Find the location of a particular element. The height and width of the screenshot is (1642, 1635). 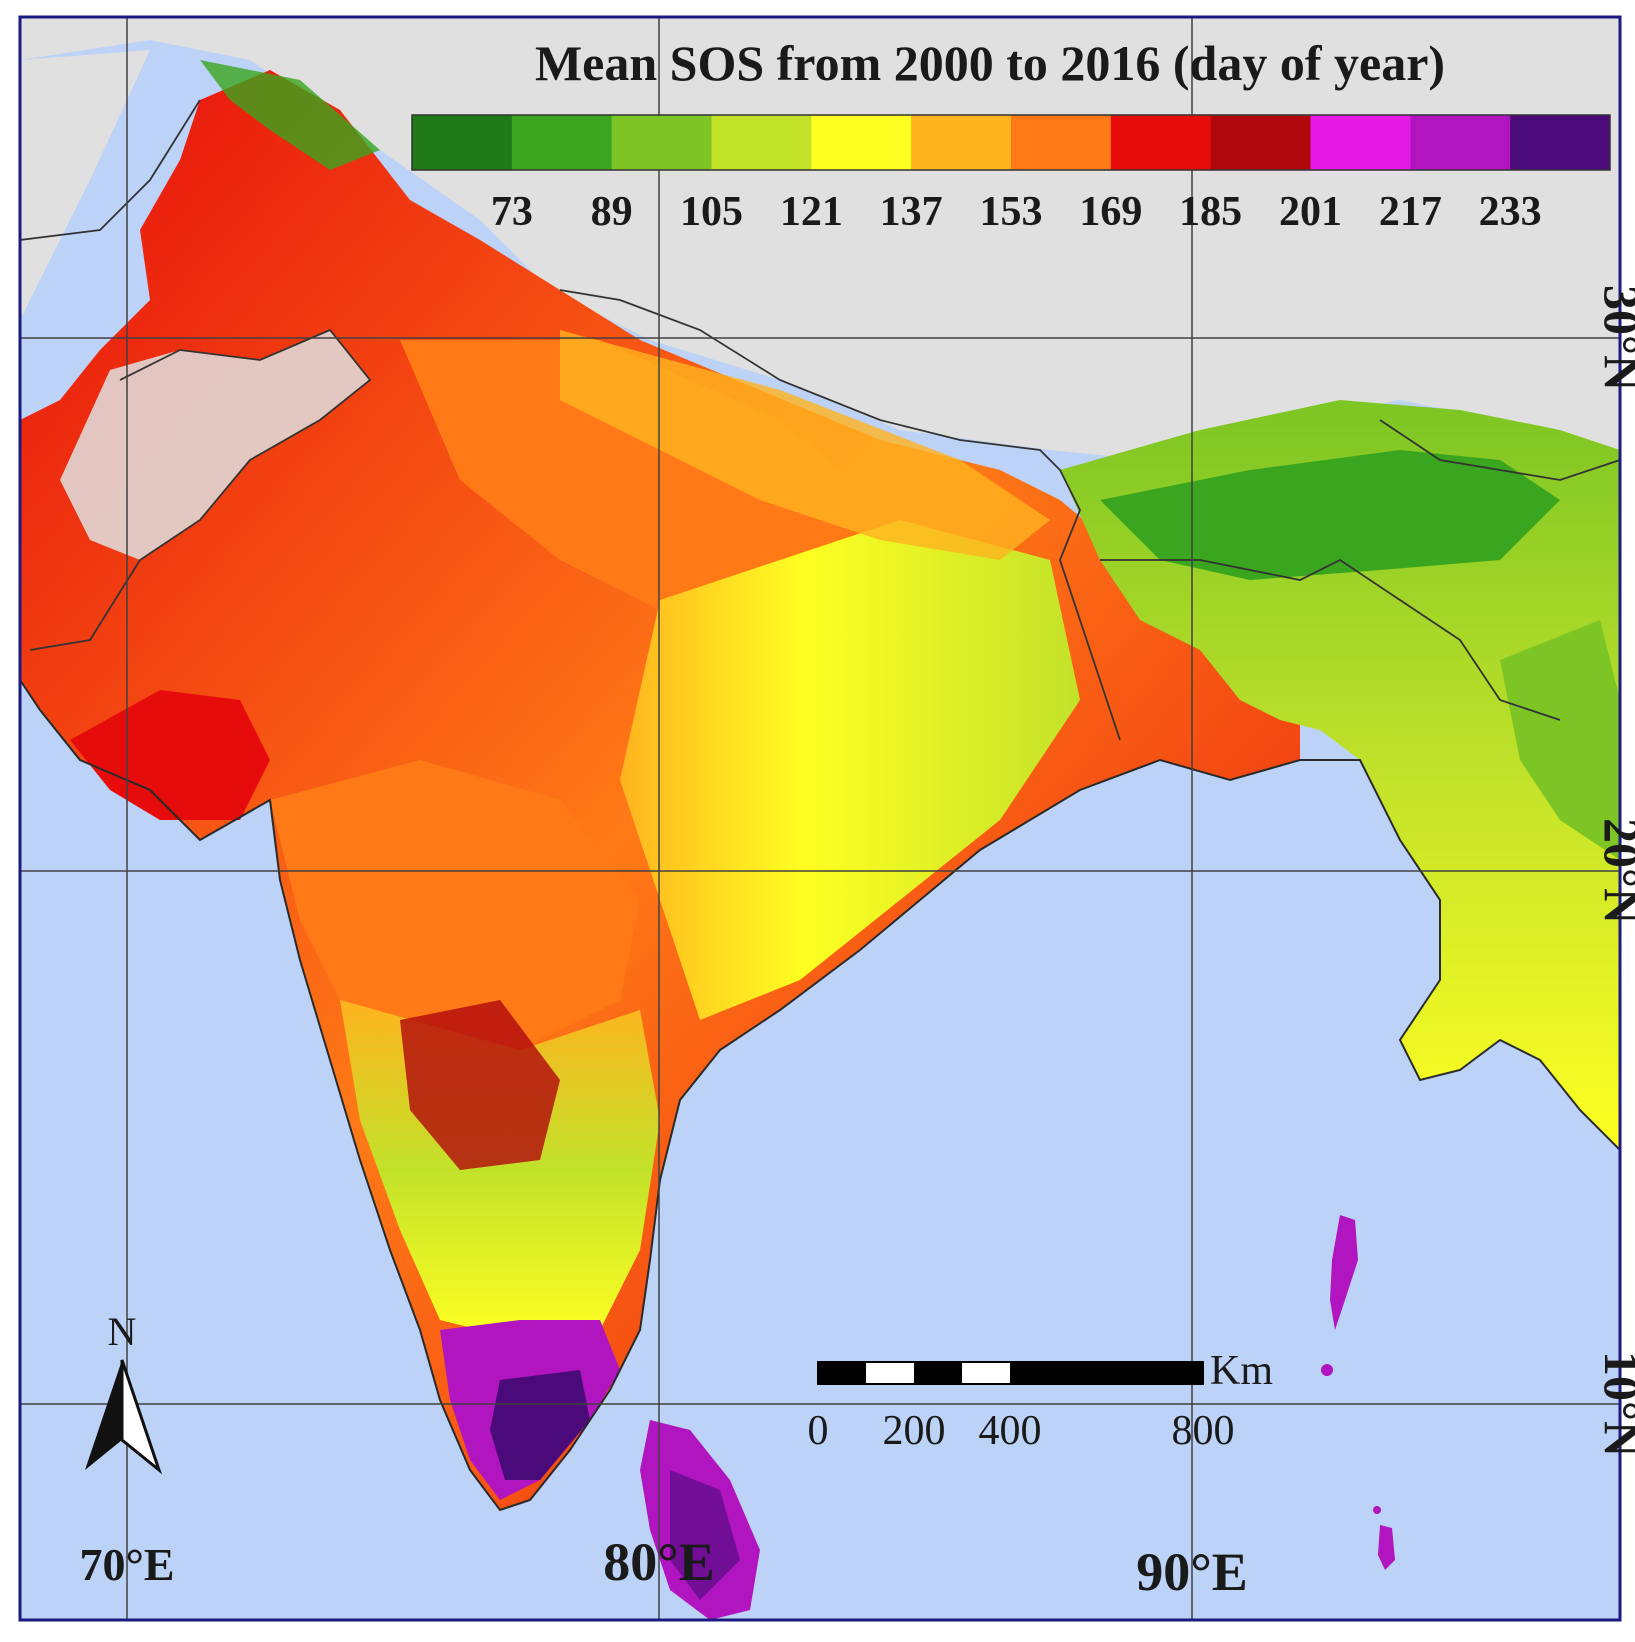

legend-tick-label: 233 is located at coordinates (1510, 212).